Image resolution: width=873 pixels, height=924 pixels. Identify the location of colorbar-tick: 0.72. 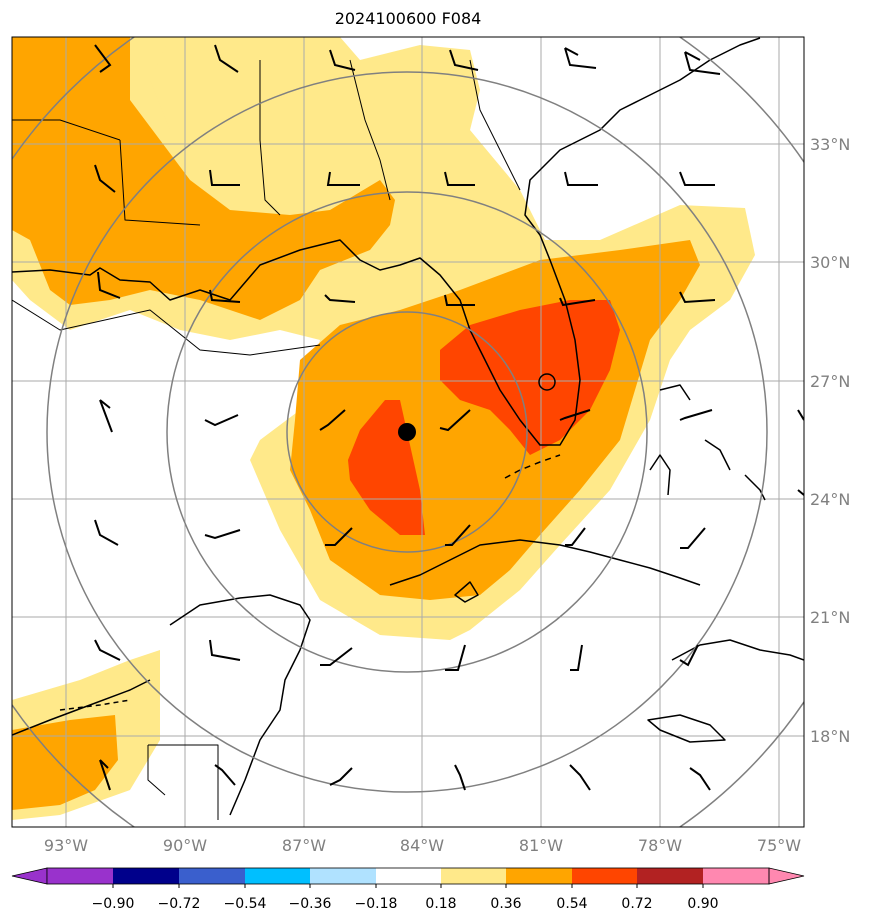
(636, 904).